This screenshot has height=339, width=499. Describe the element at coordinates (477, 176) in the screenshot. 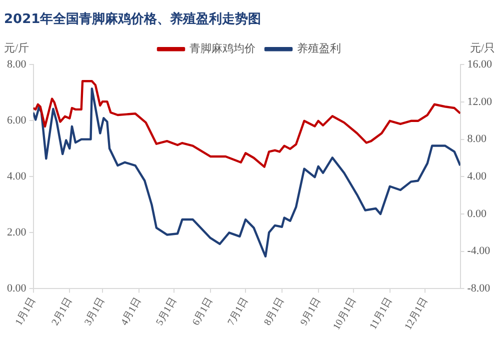

I see `y2-tick-label: 4.00` at that location.